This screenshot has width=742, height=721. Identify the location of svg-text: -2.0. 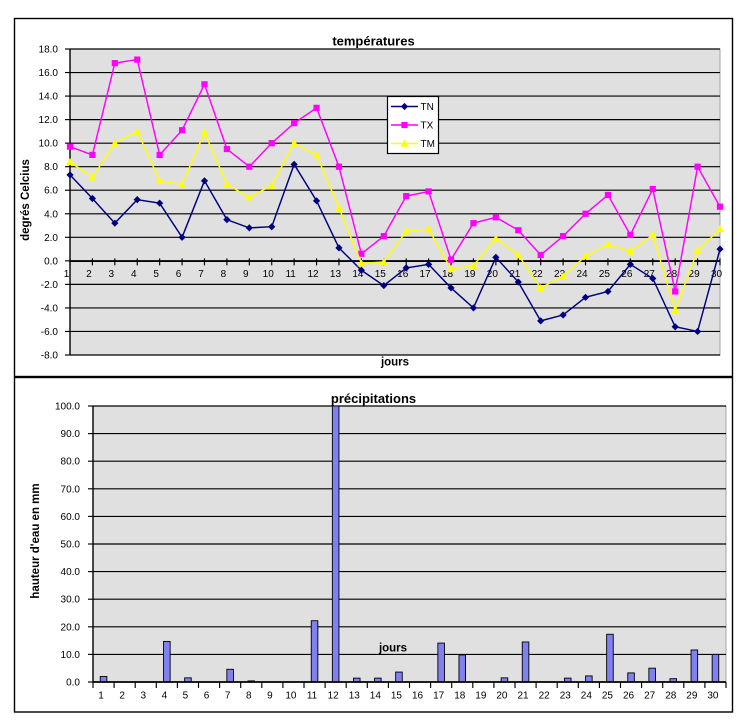
(50, 285).